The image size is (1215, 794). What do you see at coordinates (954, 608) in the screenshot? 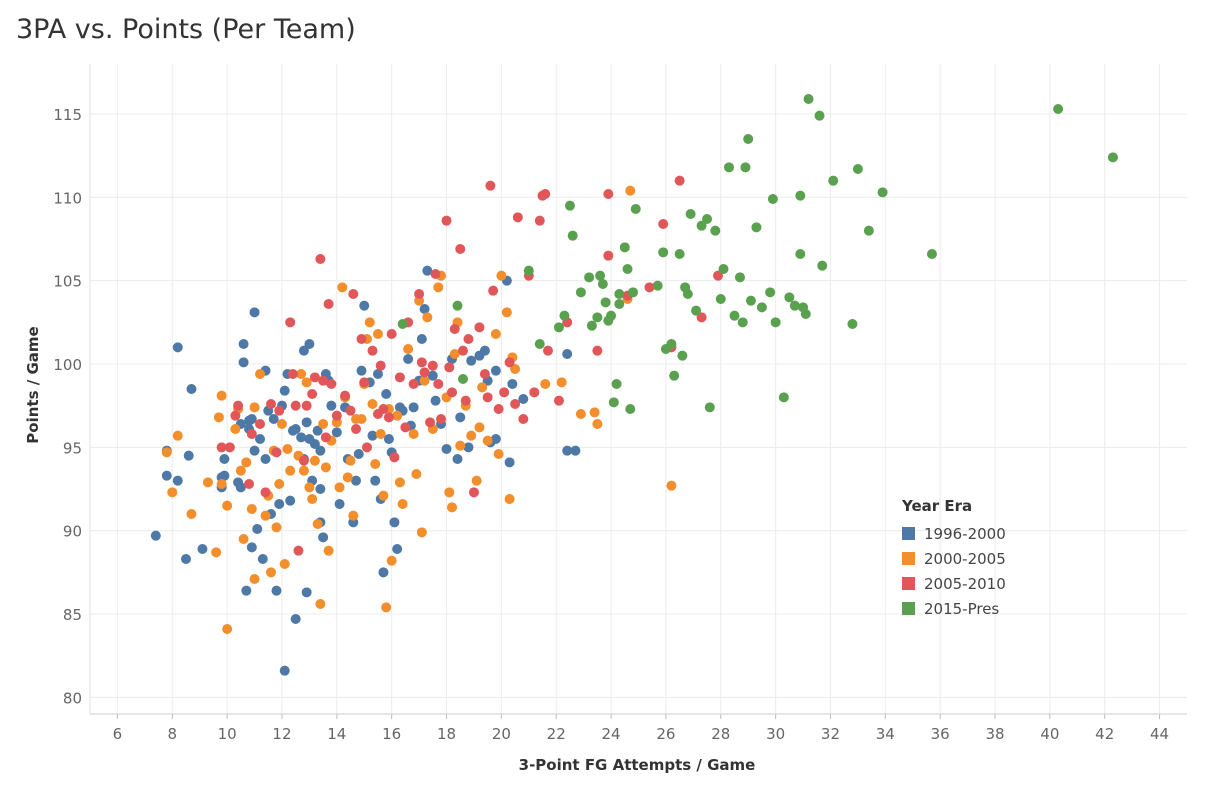
I see `legend-item: 2015-Pres` at bounding box center [954, 608].